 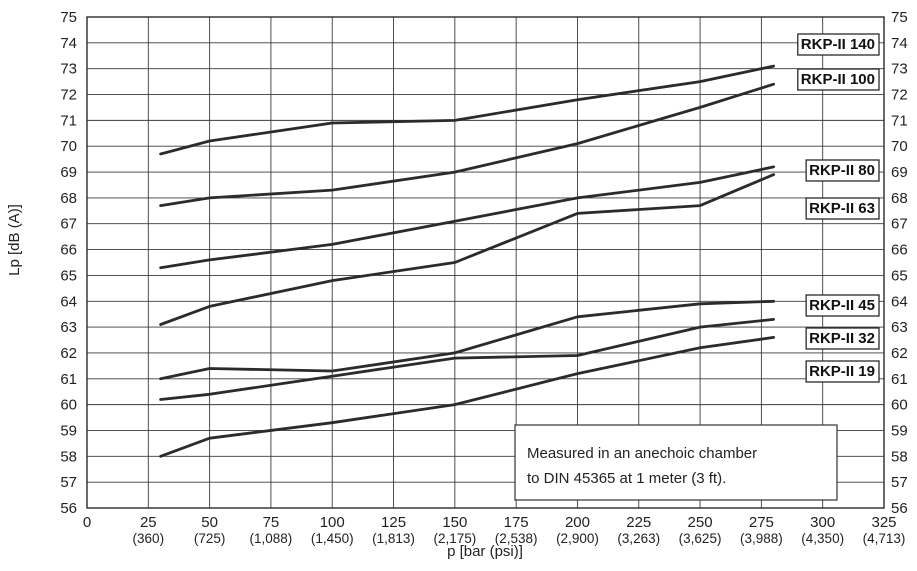 I want to click on series-label-rkp-ii-45: RKP-II 45, so click(x=842, y=305).